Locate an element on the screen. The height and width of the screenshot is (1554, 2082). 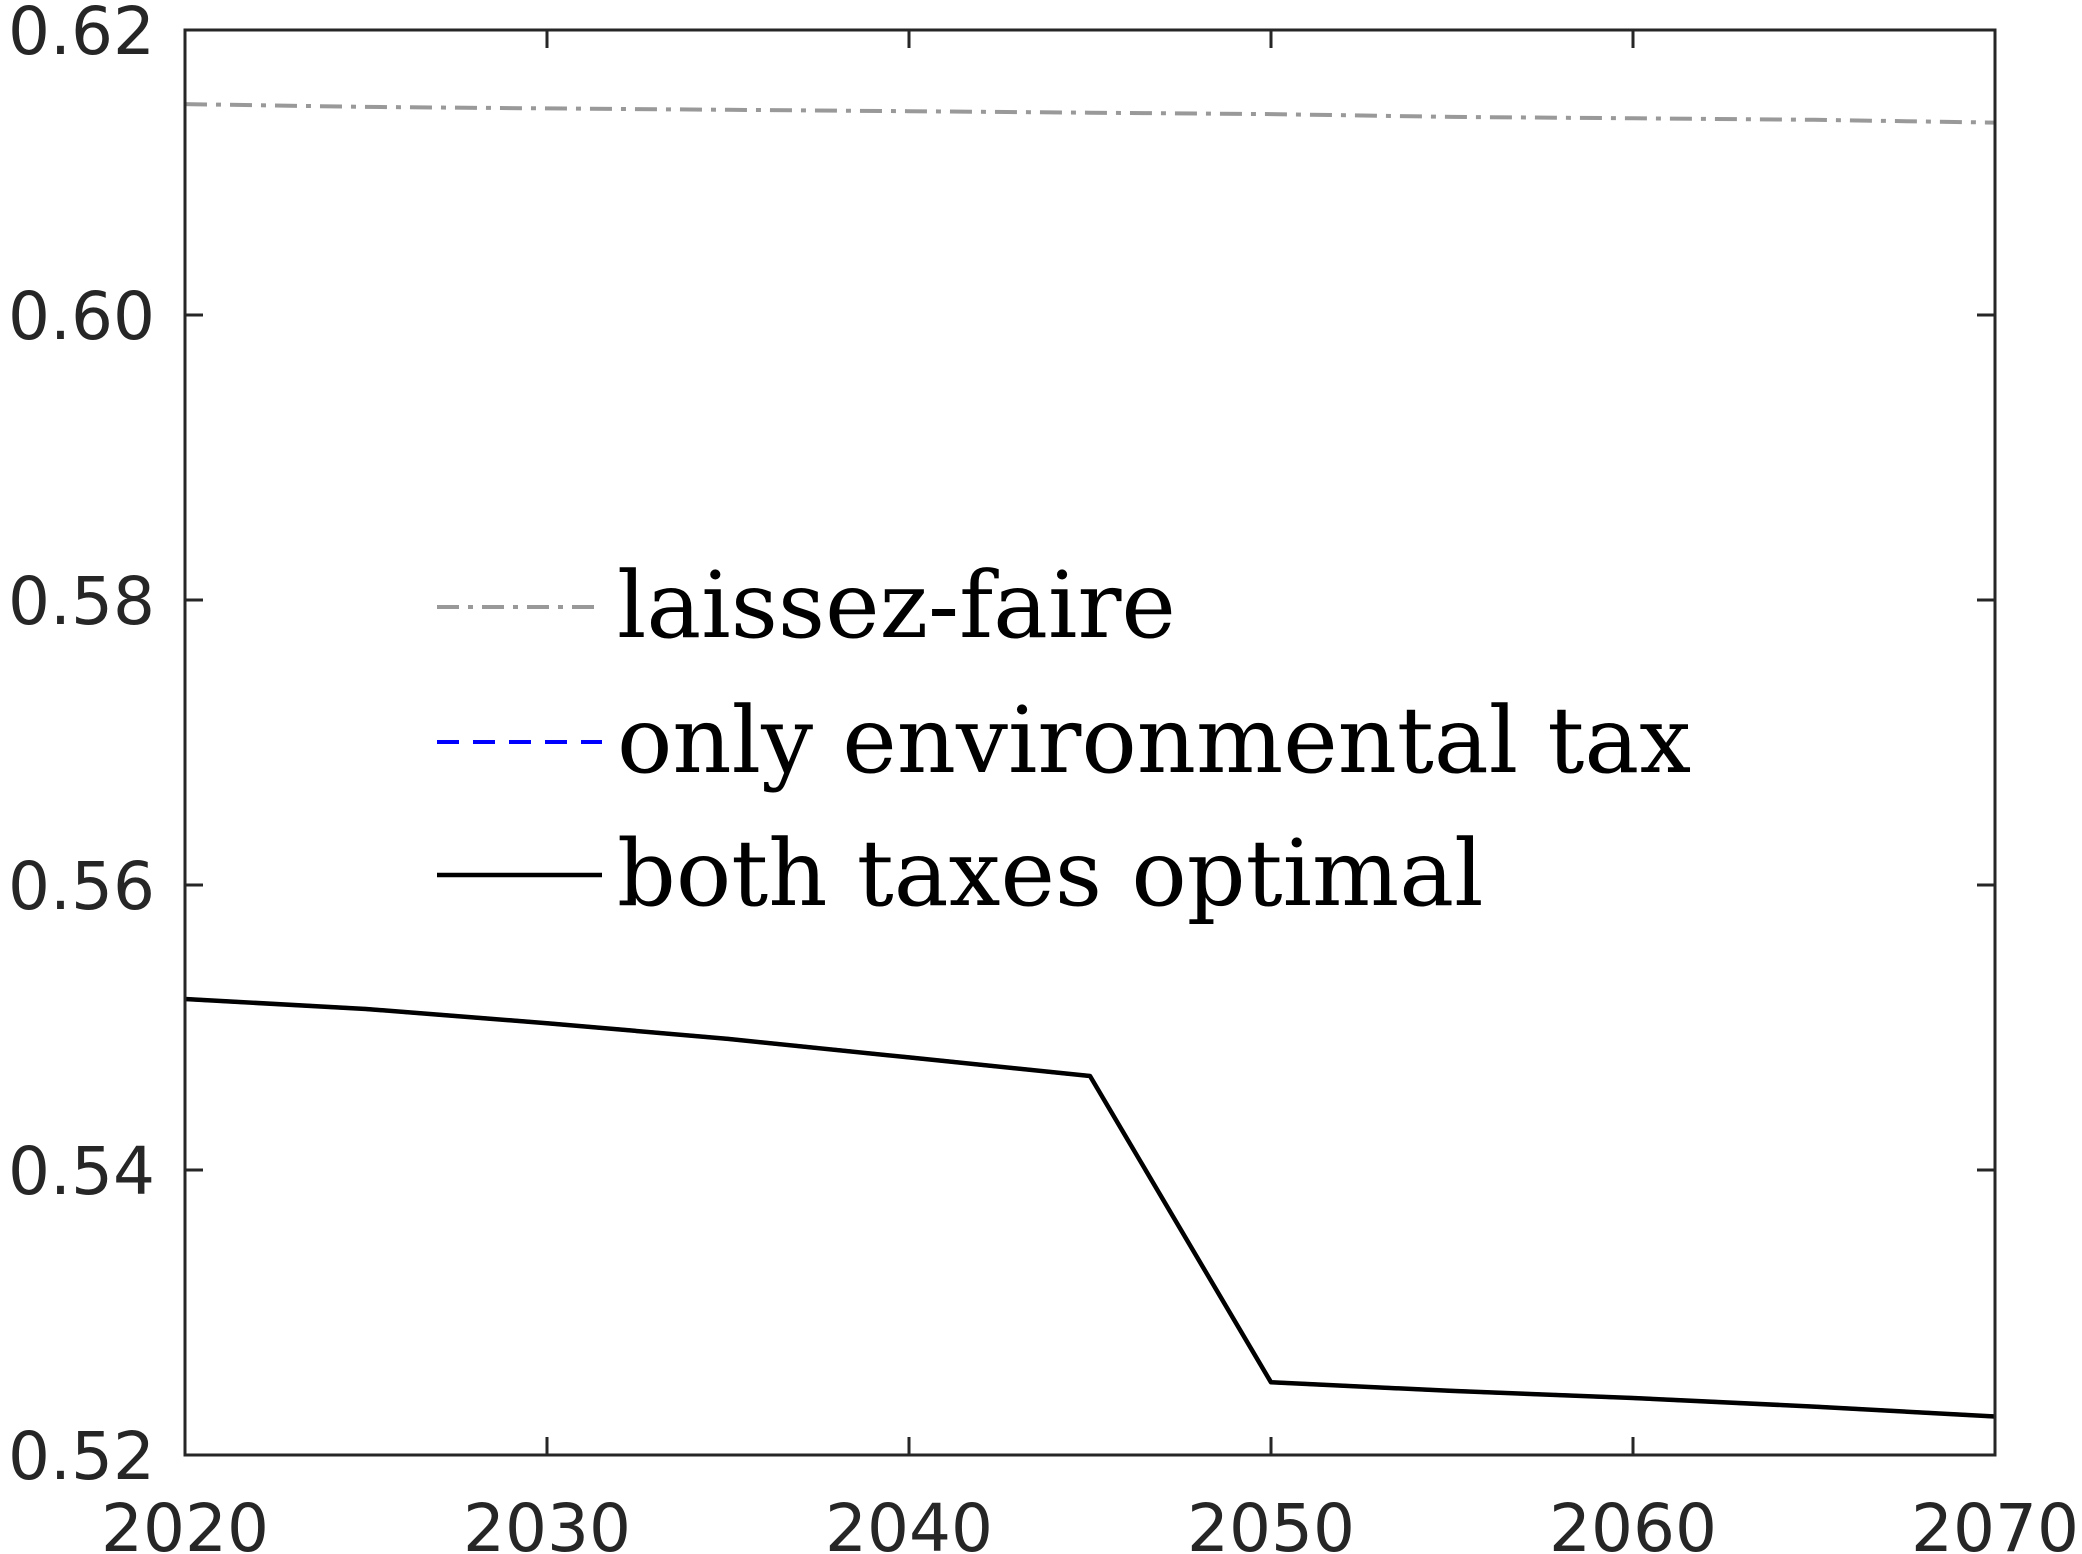
x-tick-label: 2040 is located at coordinates (909, 1522).